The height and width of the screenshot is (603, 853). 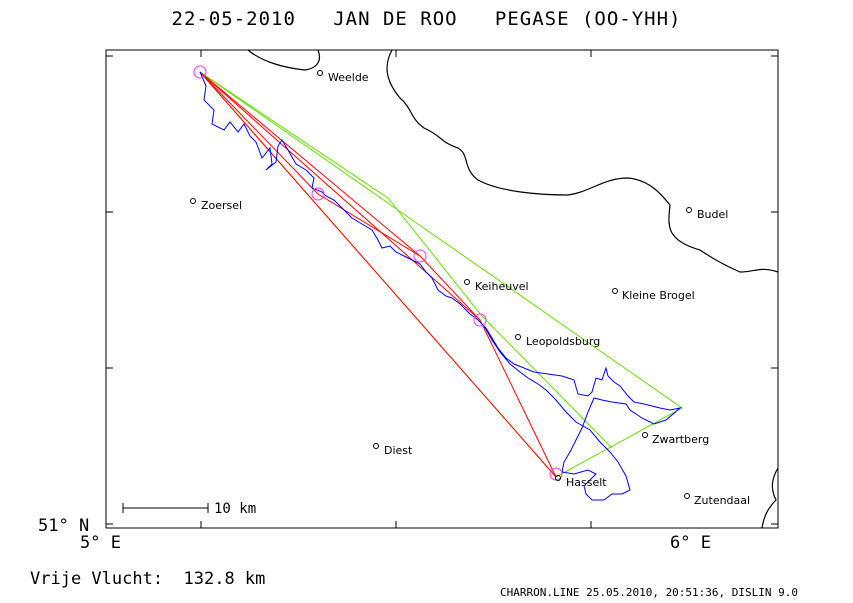 What do you see at coordinates (502, 286) in the screenshot?
I see `city-keiheuvel: Keiheuvel` at bounding box center [502, 286].